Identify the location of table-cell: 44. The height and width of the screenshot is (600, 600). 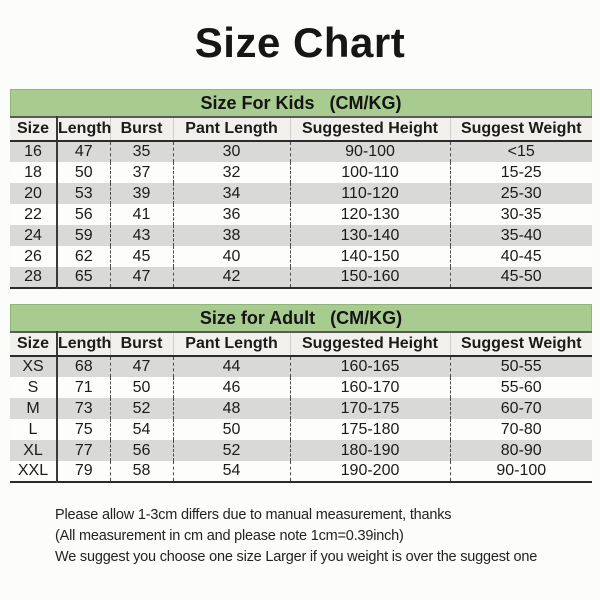
(232, 366).